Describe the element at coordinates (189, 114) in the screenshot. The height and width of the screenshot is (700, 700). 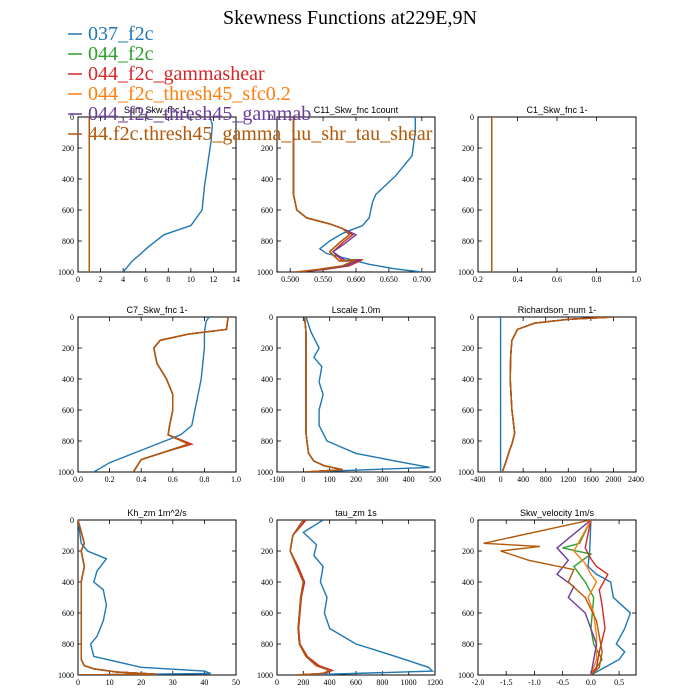
I see `legend-item: 044_f2c_thresh45_gammab` at that location.